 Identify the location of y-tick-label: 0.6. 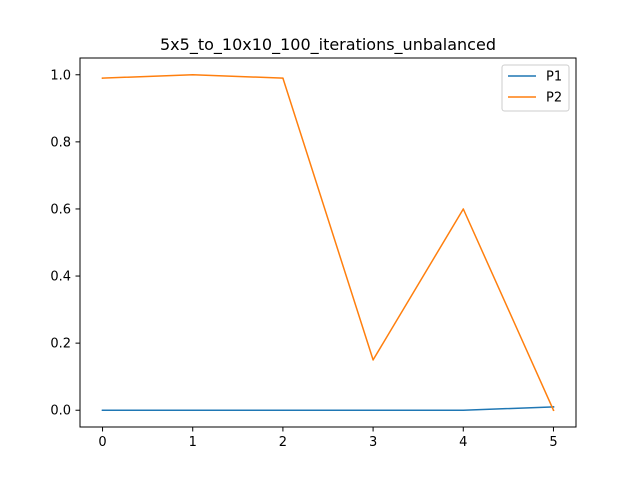
(60, 209).